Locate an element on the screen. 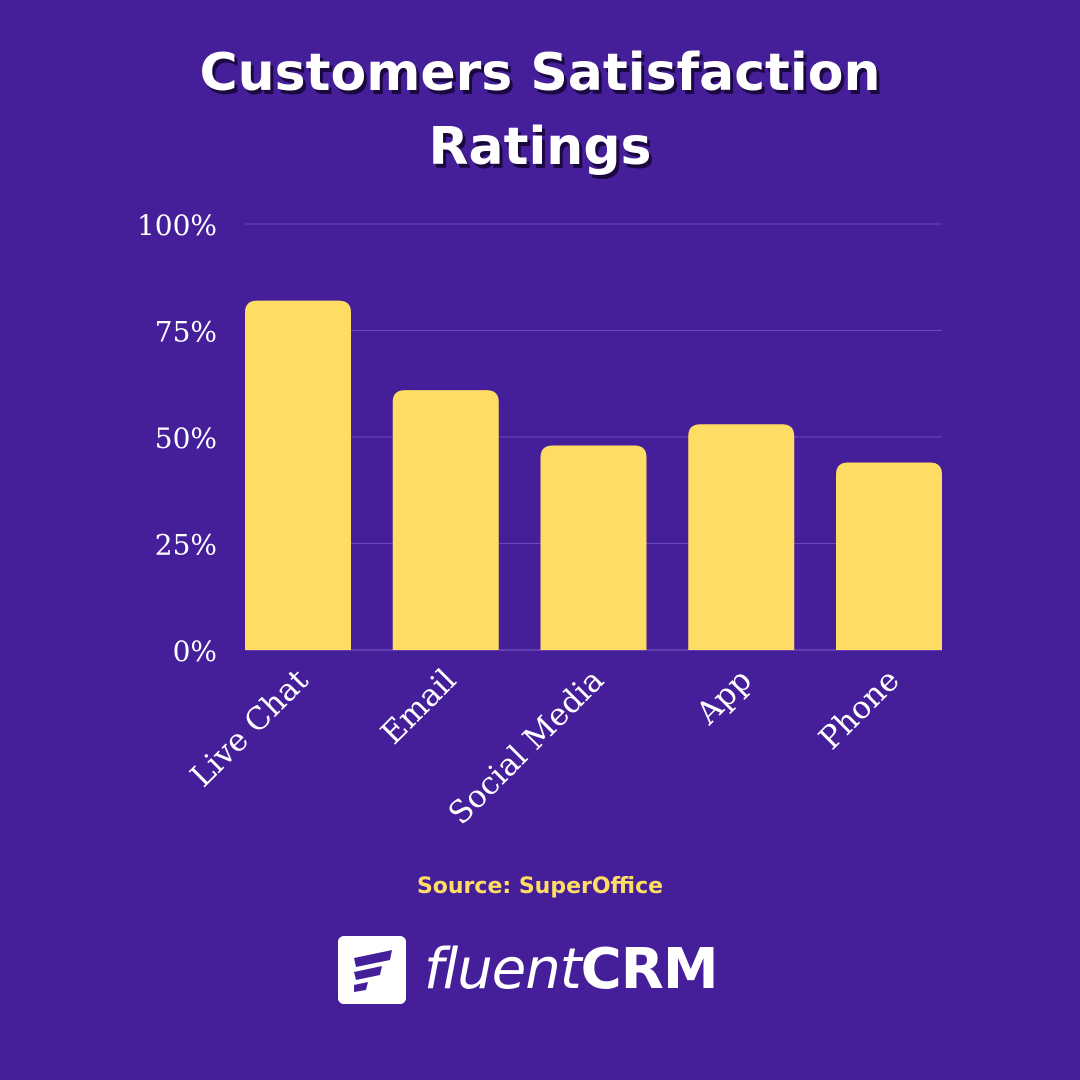  bar-social-media is located at coordinates (593, 547).